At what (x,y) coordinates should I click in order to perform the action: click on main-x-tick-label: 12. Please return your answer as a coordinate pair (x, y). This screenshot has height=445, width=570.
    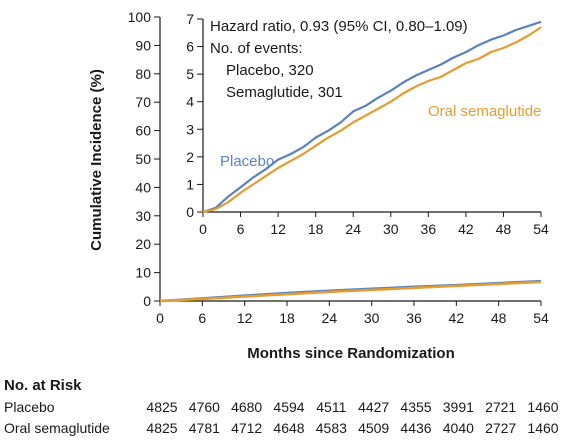
    Looking at the image, I should click on (245, 318).